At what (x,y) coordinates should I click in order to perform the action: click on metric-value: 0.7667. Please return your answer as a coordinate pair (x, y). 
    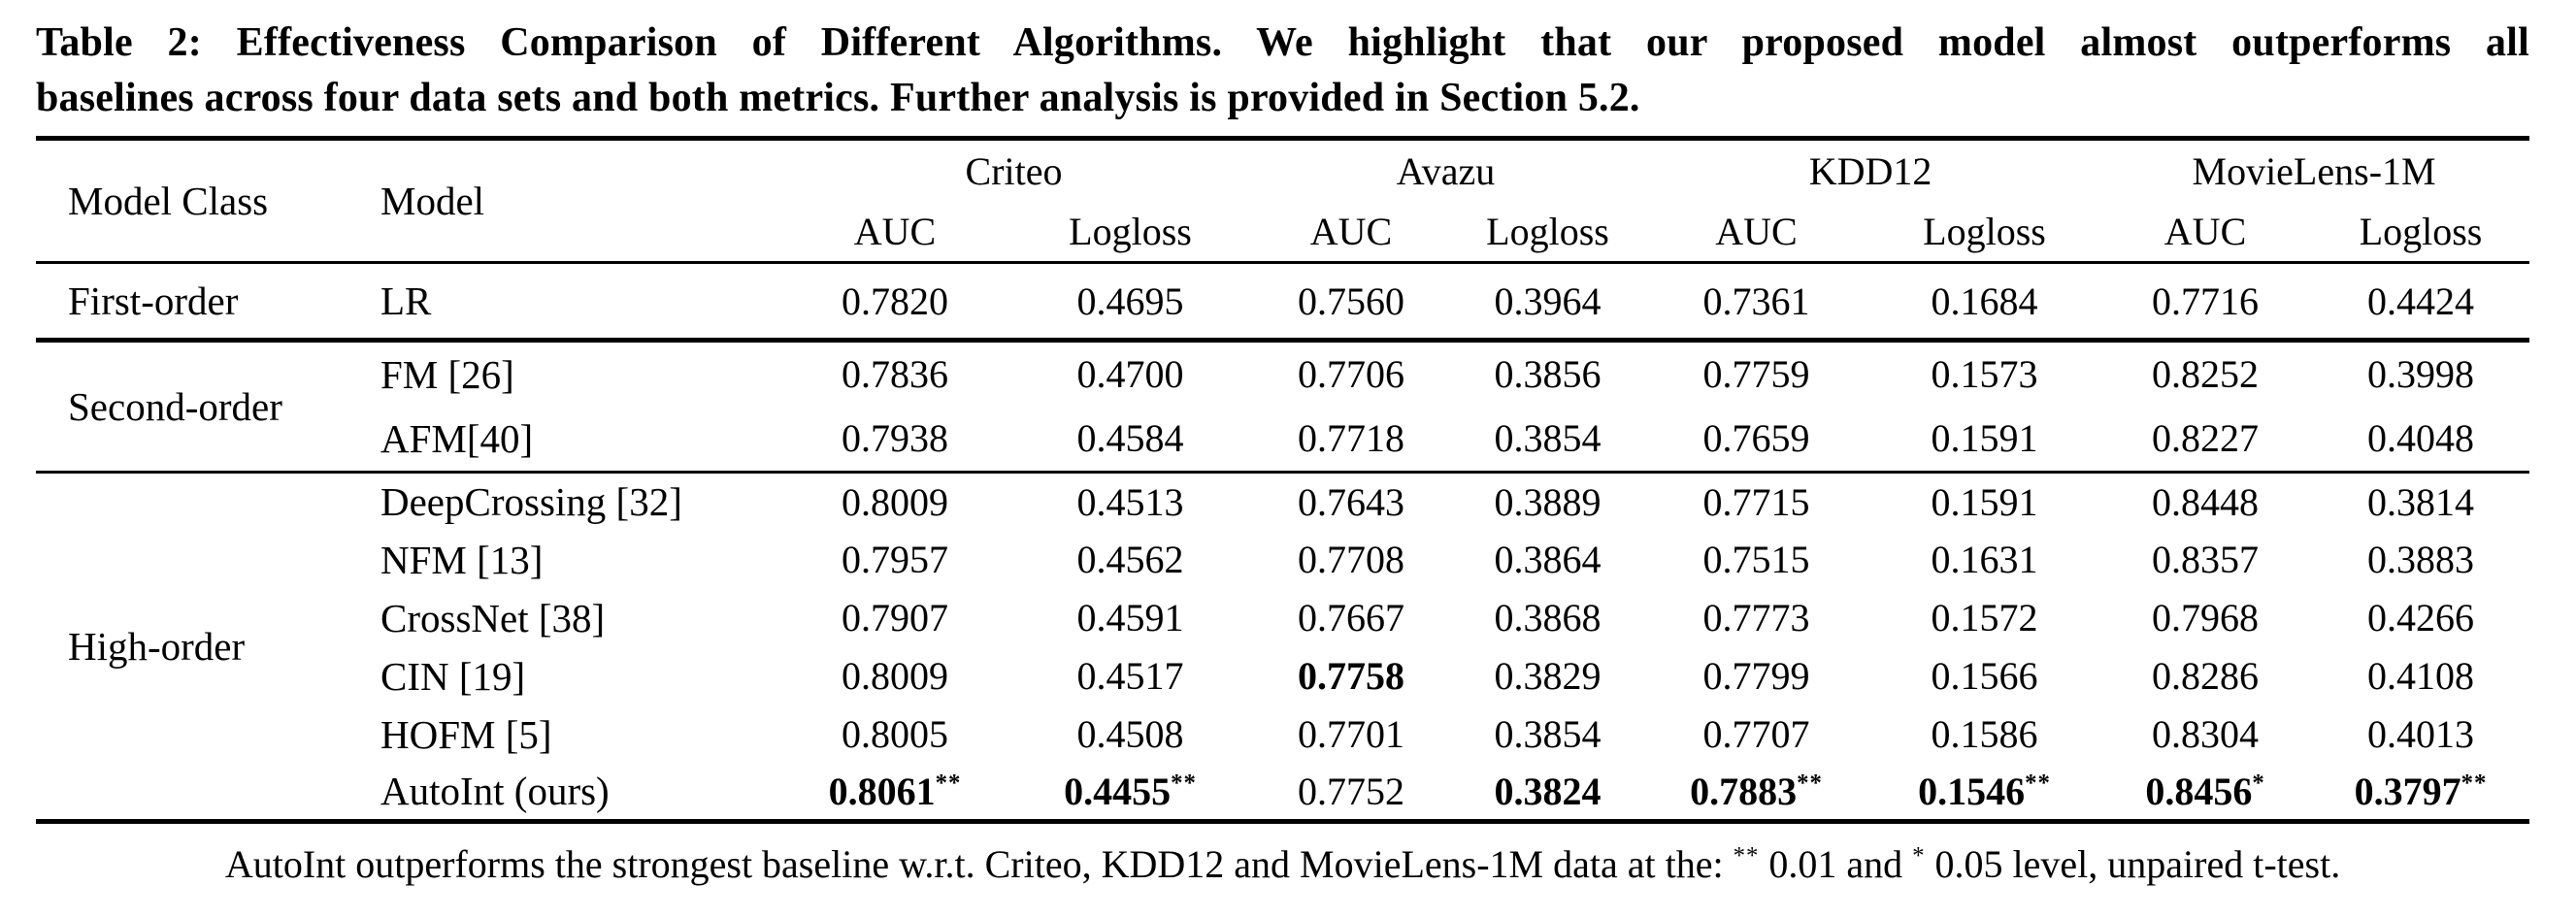
    Looking at the image, I should click on (1351, 617).